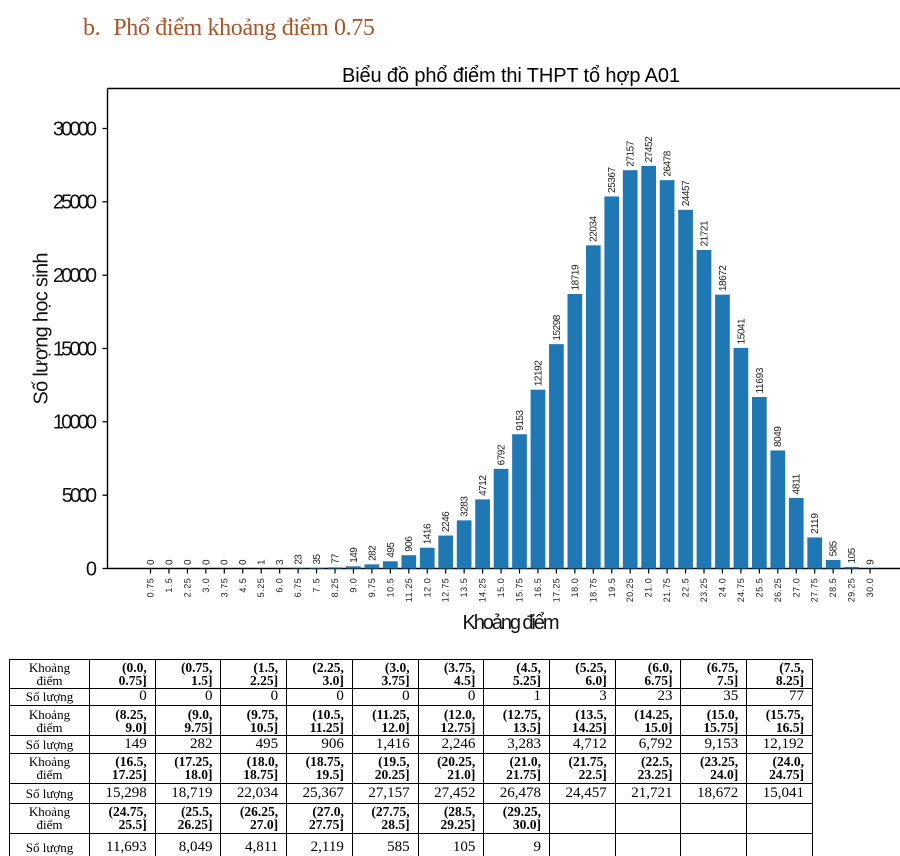 This screenshot has width=900, height=856. What do you see at coordinates (75, 129) in the screenshot?
I see `svg-text: 30000` at bounding box center [75, 129].